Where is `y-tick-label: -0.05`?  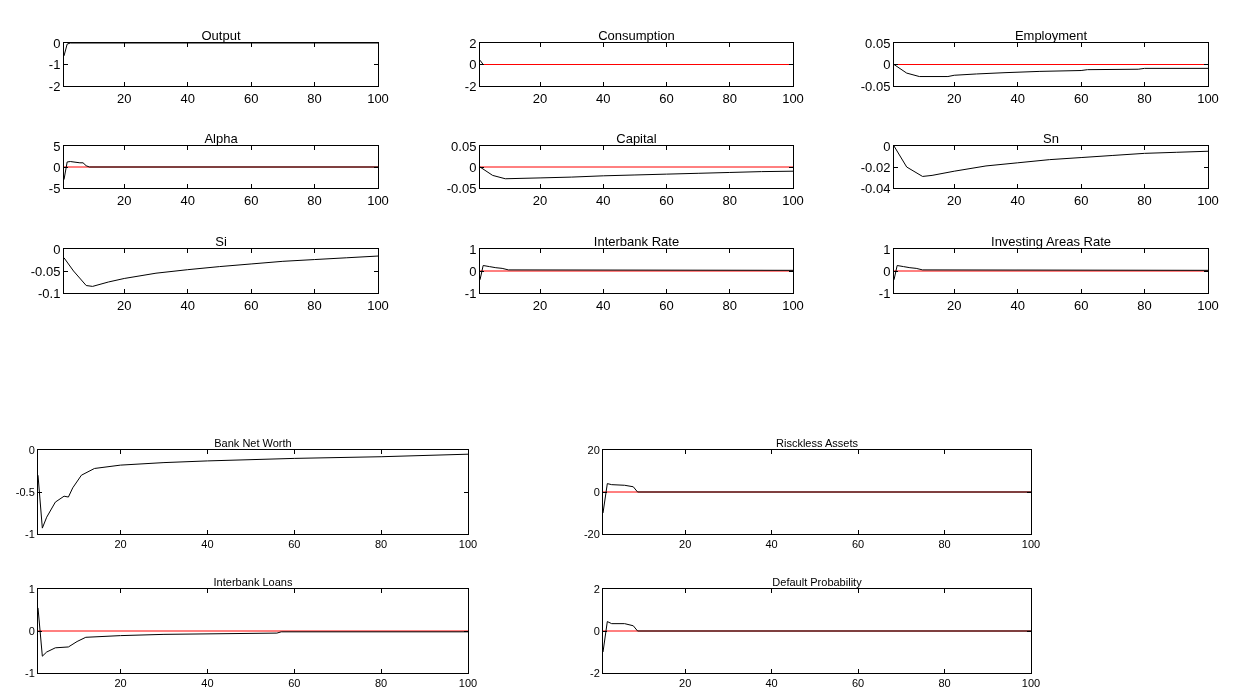 y-tick-label: -0.05 is located at coordinates (45, 271).